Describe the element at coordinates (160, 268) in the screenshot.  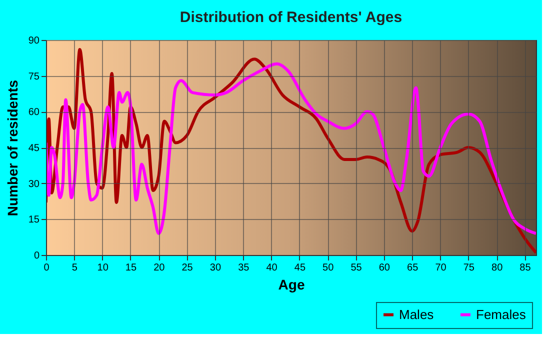
I see `x-tick-label: 20` at that location.